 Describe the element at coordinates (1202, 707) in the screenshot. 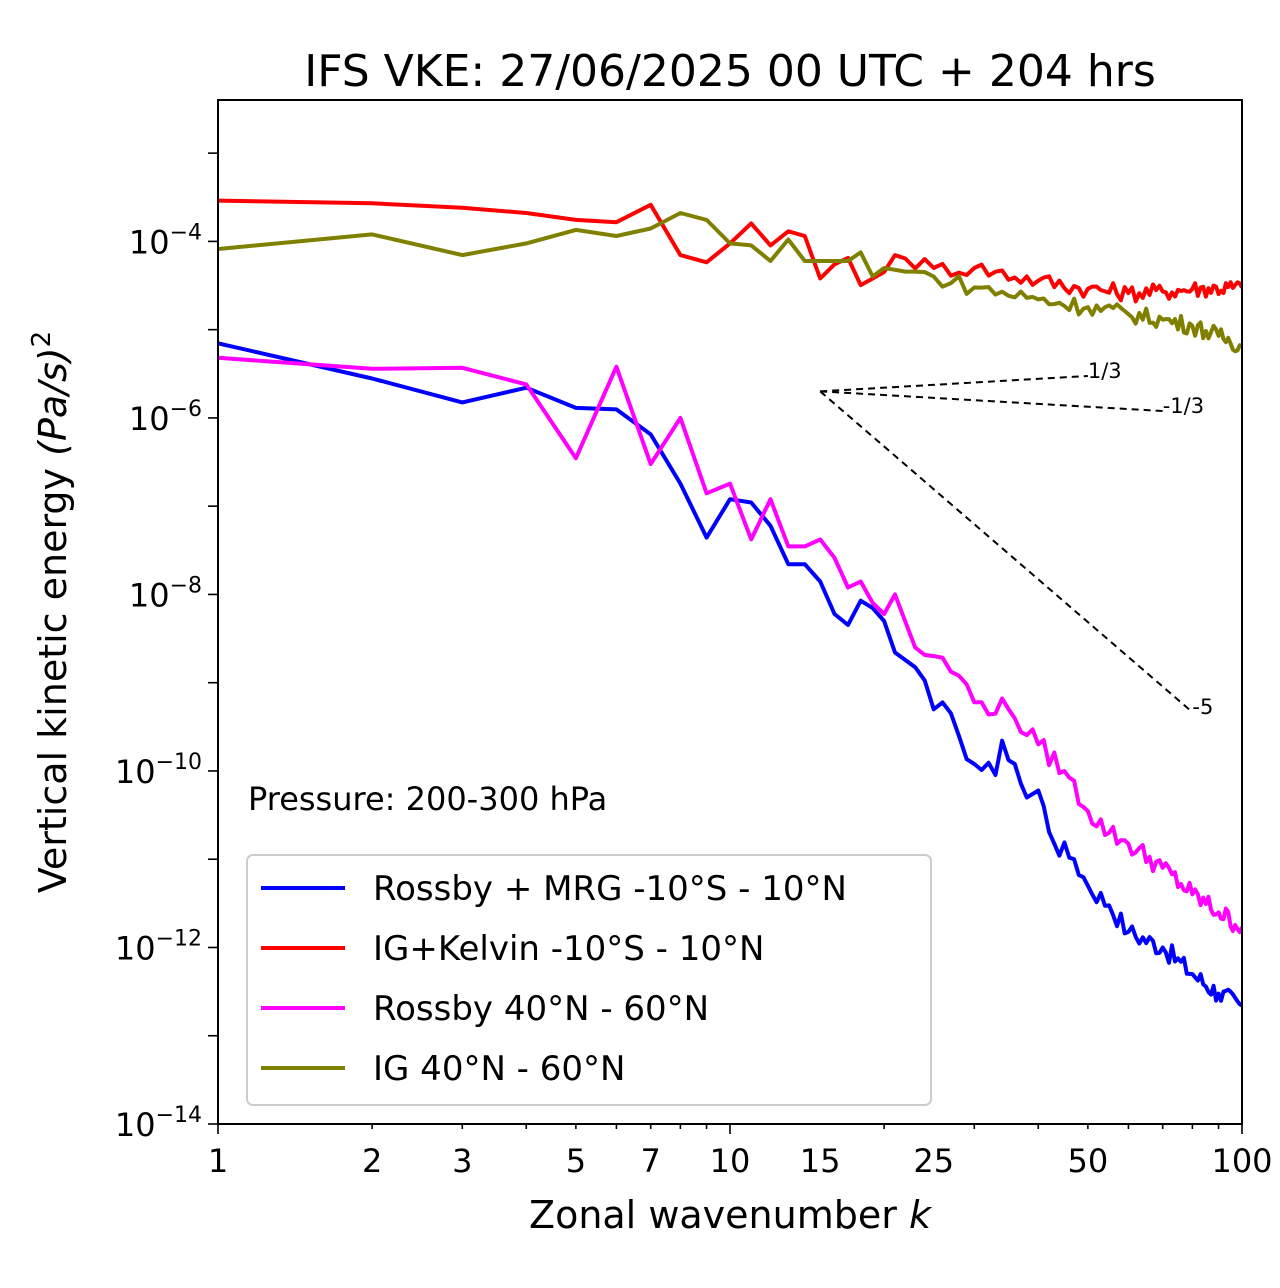

I see `reference-slope-label-2: -5` at that location.